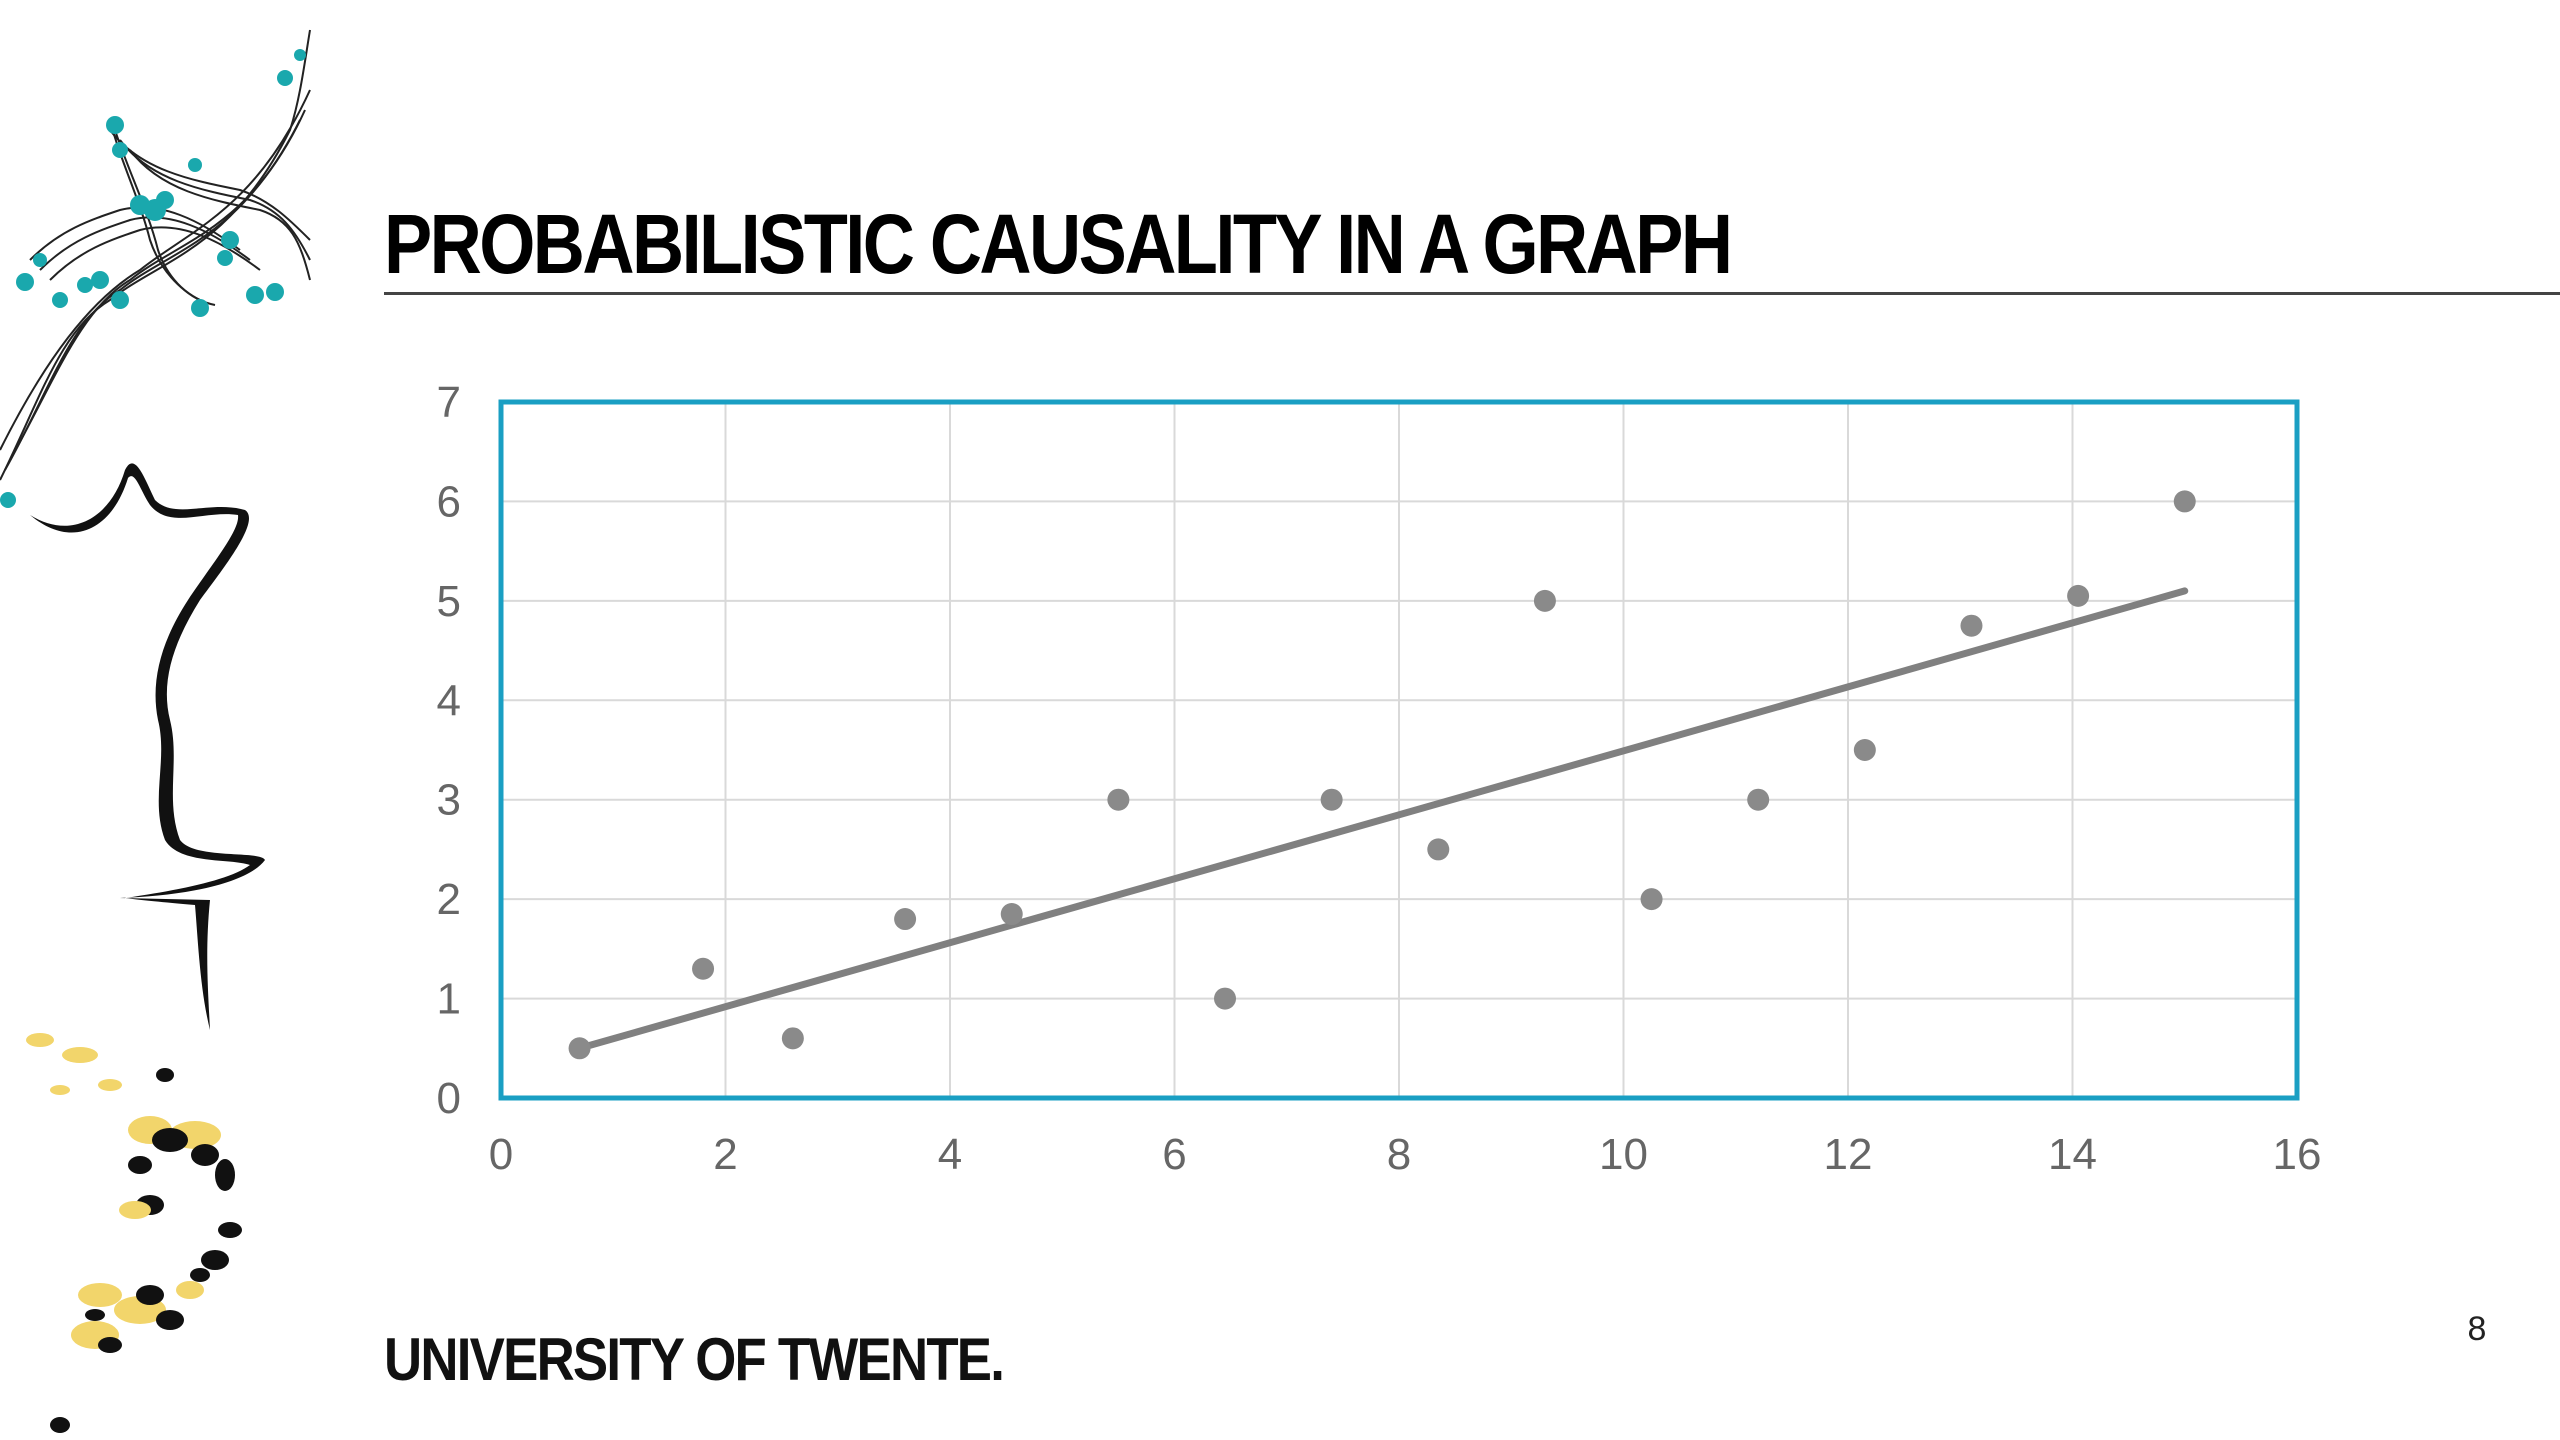 This screenshot has width=2560, height=1440. I want to click on decorative-artwork, so click(155, 731).